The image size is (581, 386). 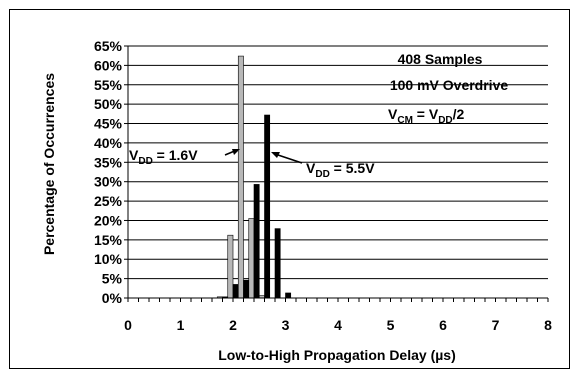 What do you see at coordinates (288, 158) in the screenshot?
I see `arrow-vdd-high` at bounding box center [288, 158].